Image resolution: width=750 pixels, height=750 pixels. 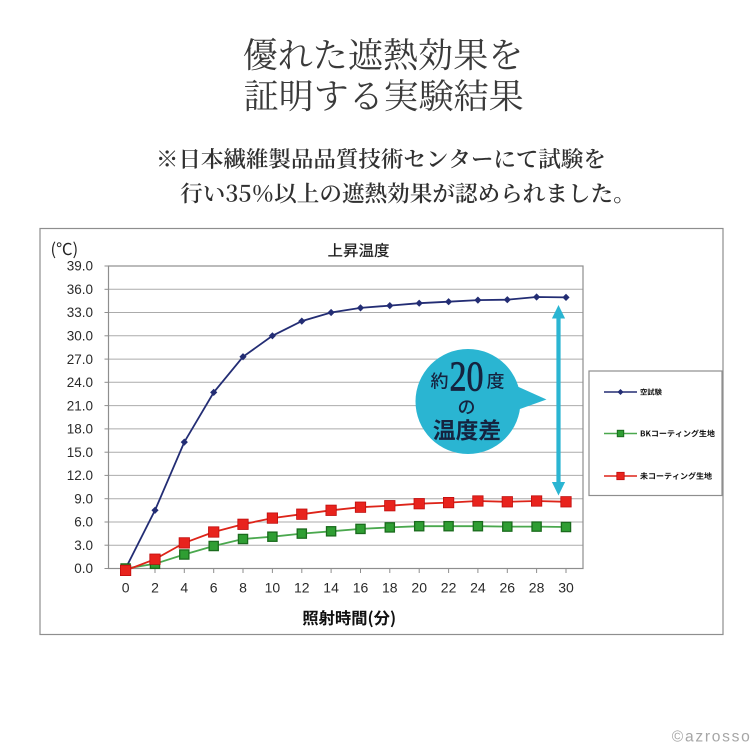 I want to click on svg-text: 12.0, so click(x=80, y=475).